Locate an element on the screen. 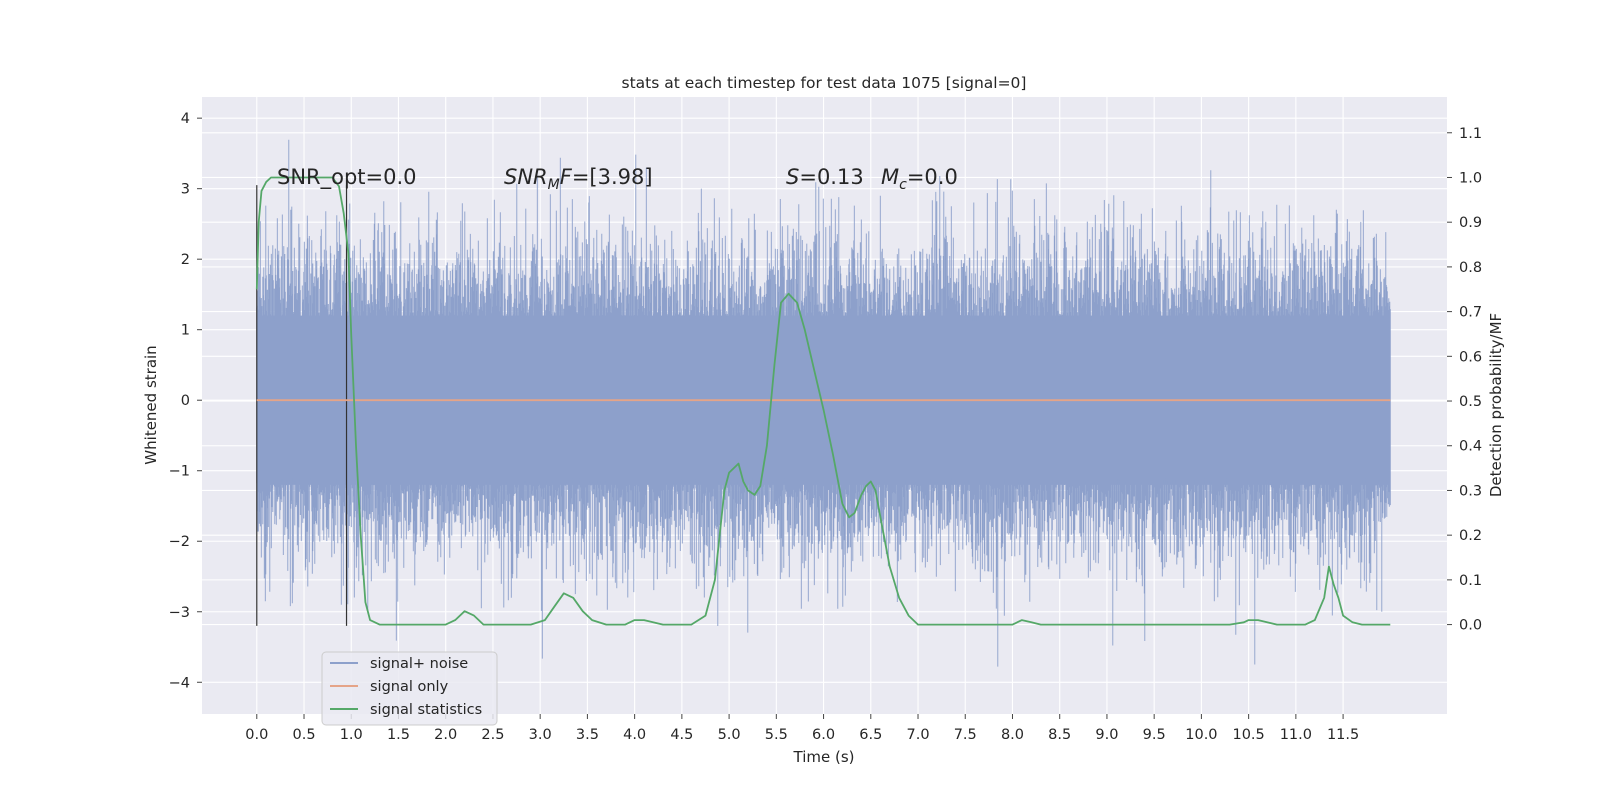 The image size is (1600, 800). legend-label-signal-noise: signal+ noise is located at coordinates (419, 664).